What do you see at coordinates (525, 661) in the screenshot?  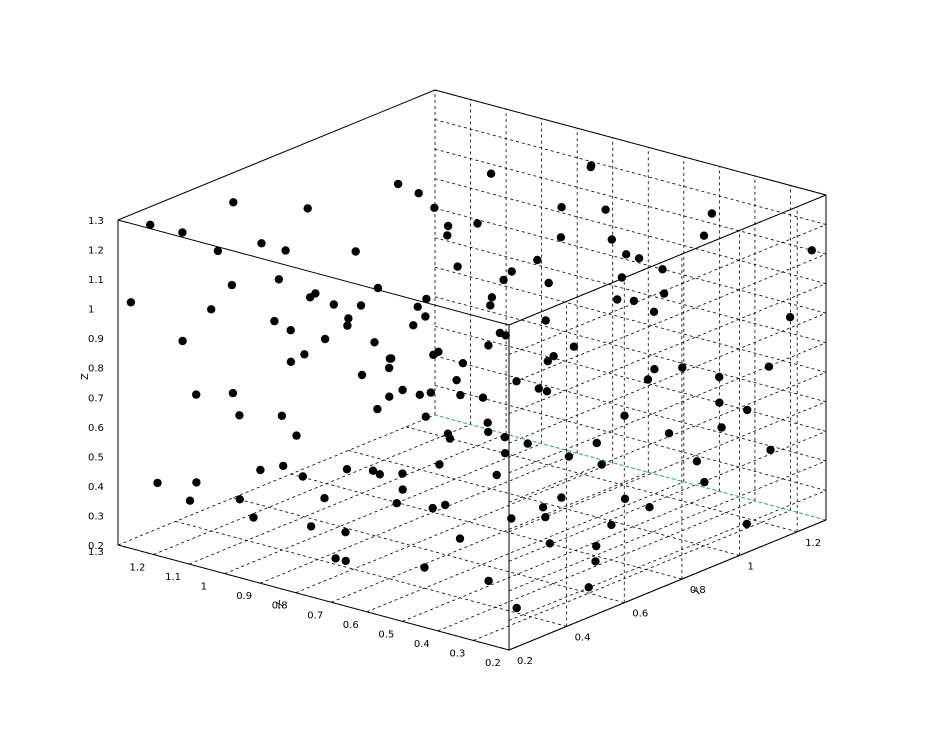 I see `y-tick-label: 0.2` at bounding box center [525, 661].